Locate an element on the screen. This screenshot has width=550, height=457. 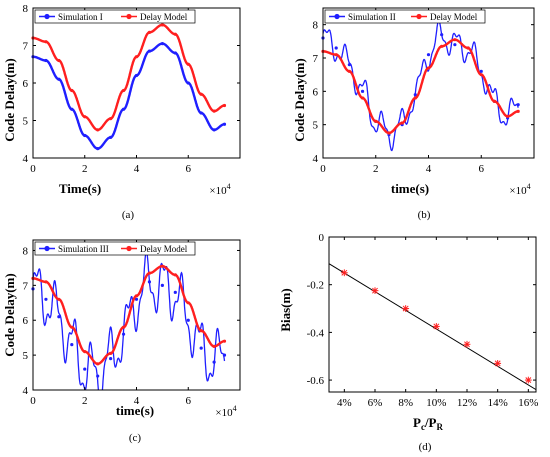
panel-b-xlabel: time(s) is located at coordinates (410, 188).